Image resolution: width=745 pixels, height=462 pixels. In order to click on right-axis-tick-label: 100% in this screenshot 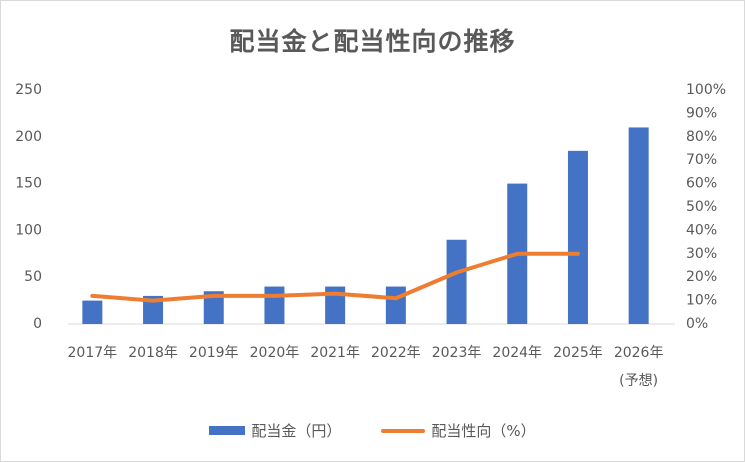, I will do `click(706, 90)`.